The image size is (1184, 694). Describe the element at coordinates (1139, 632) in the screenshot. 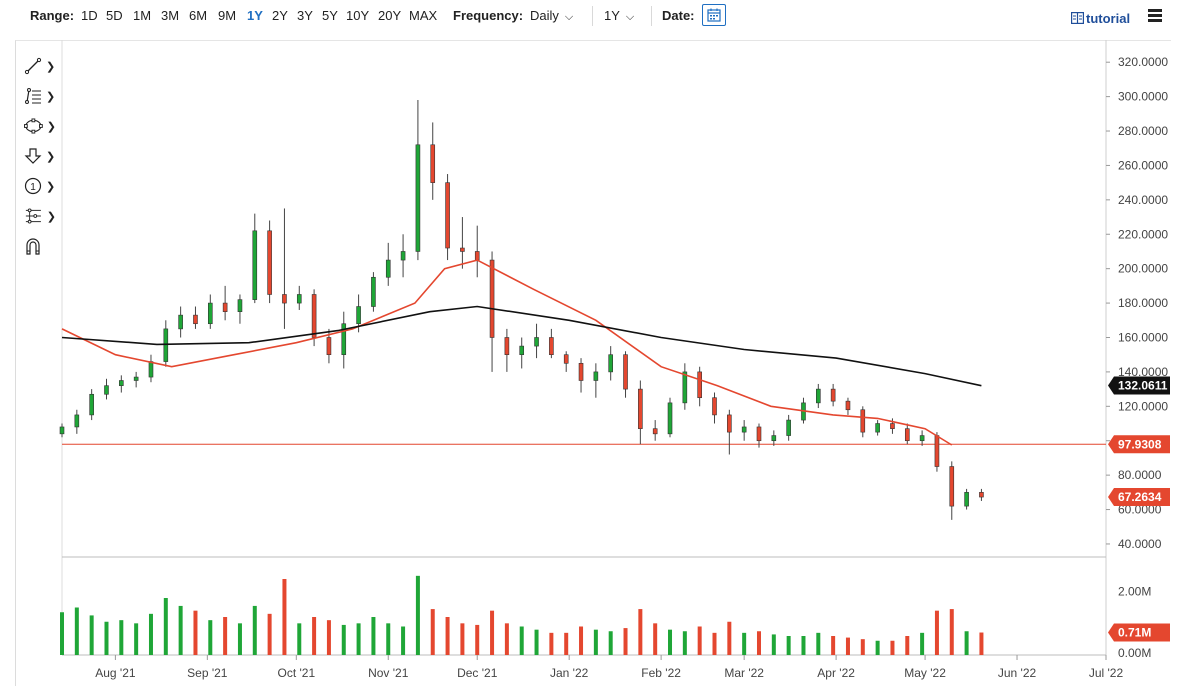

I see `last-volume-label: 0.71M` at that location.